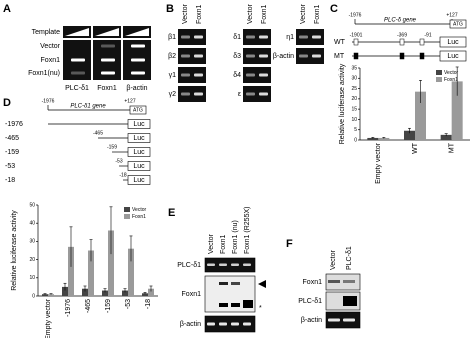 This screenshot has height=338, width=474. Describe the element at coordinates (356, 35) in the screenshot. I see `site-label: -1901` at that location.